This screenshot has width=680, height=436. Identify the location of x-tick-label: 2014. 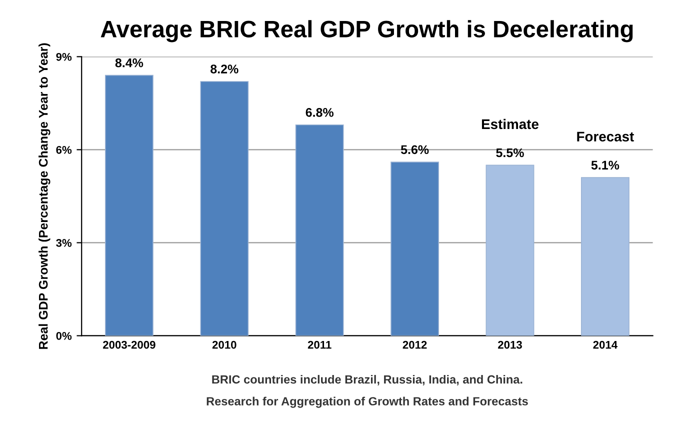
(605, 344).